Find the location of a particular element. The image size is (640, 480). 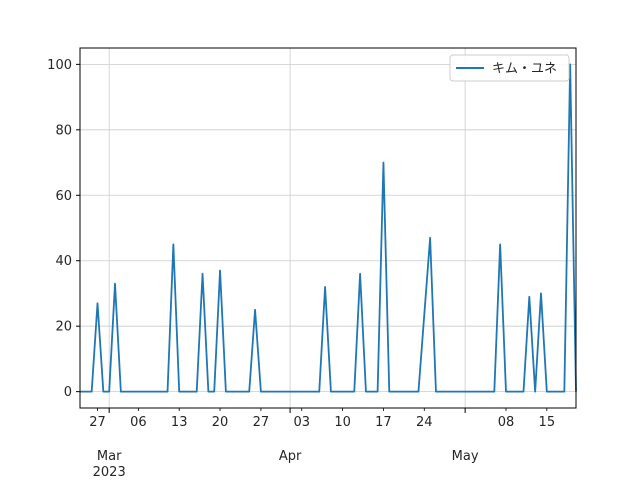

legend-label: キム・ユネ is located at coordinates (524, 69).